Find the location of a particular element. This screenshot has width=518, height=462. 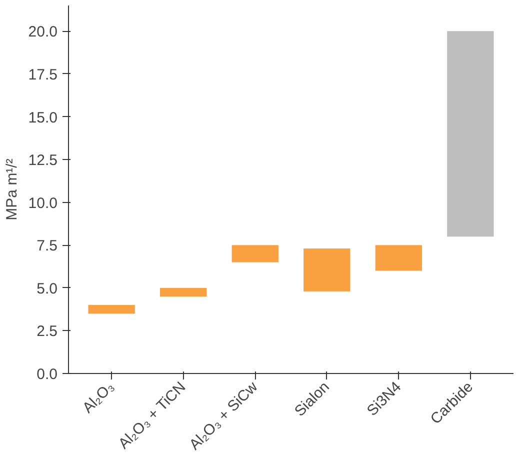

y-tick-label: 12.5 is located at coordinates (43, 161).